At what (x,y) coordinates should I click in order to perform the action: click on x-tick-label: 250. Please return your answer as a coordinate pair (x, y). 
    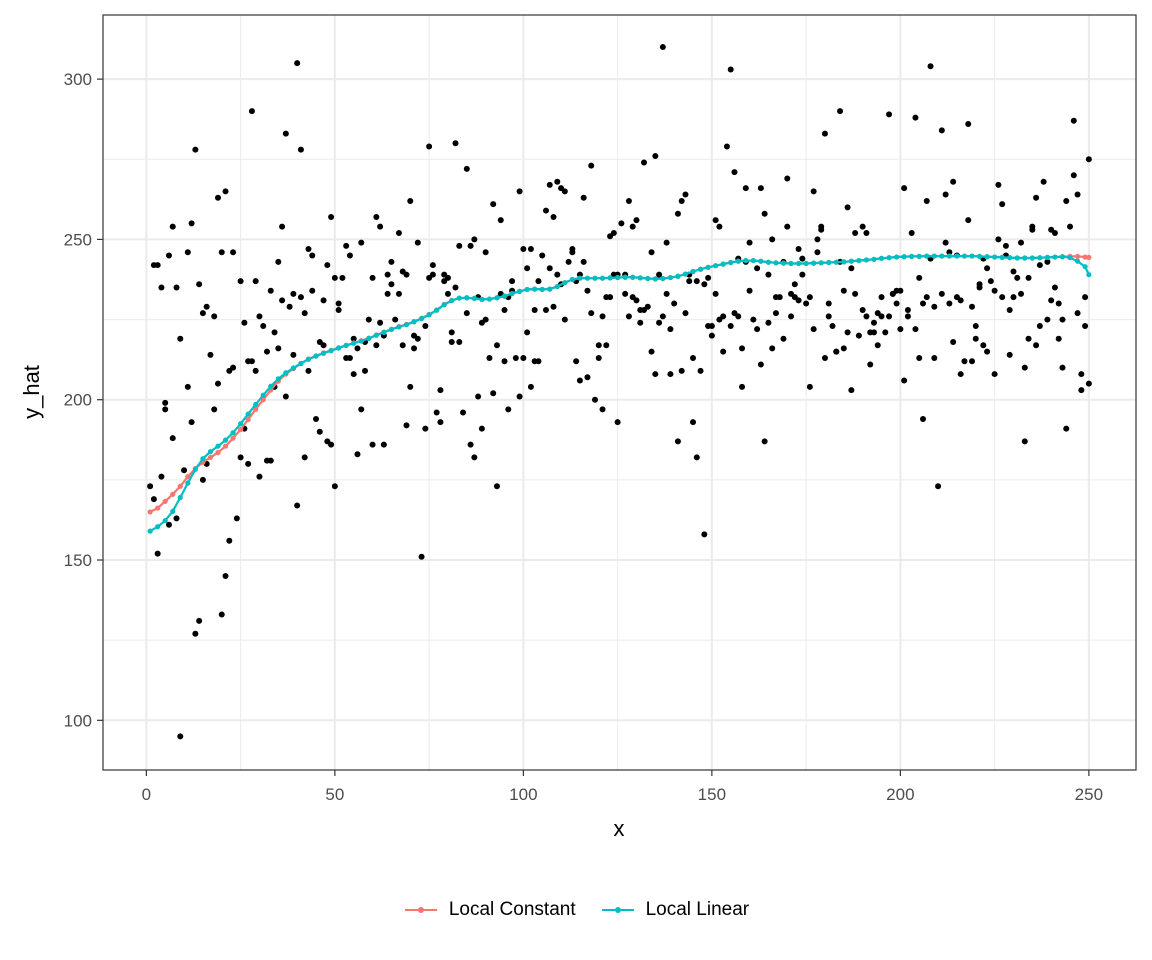
    Looking at the image, I should click on (1089, 794).